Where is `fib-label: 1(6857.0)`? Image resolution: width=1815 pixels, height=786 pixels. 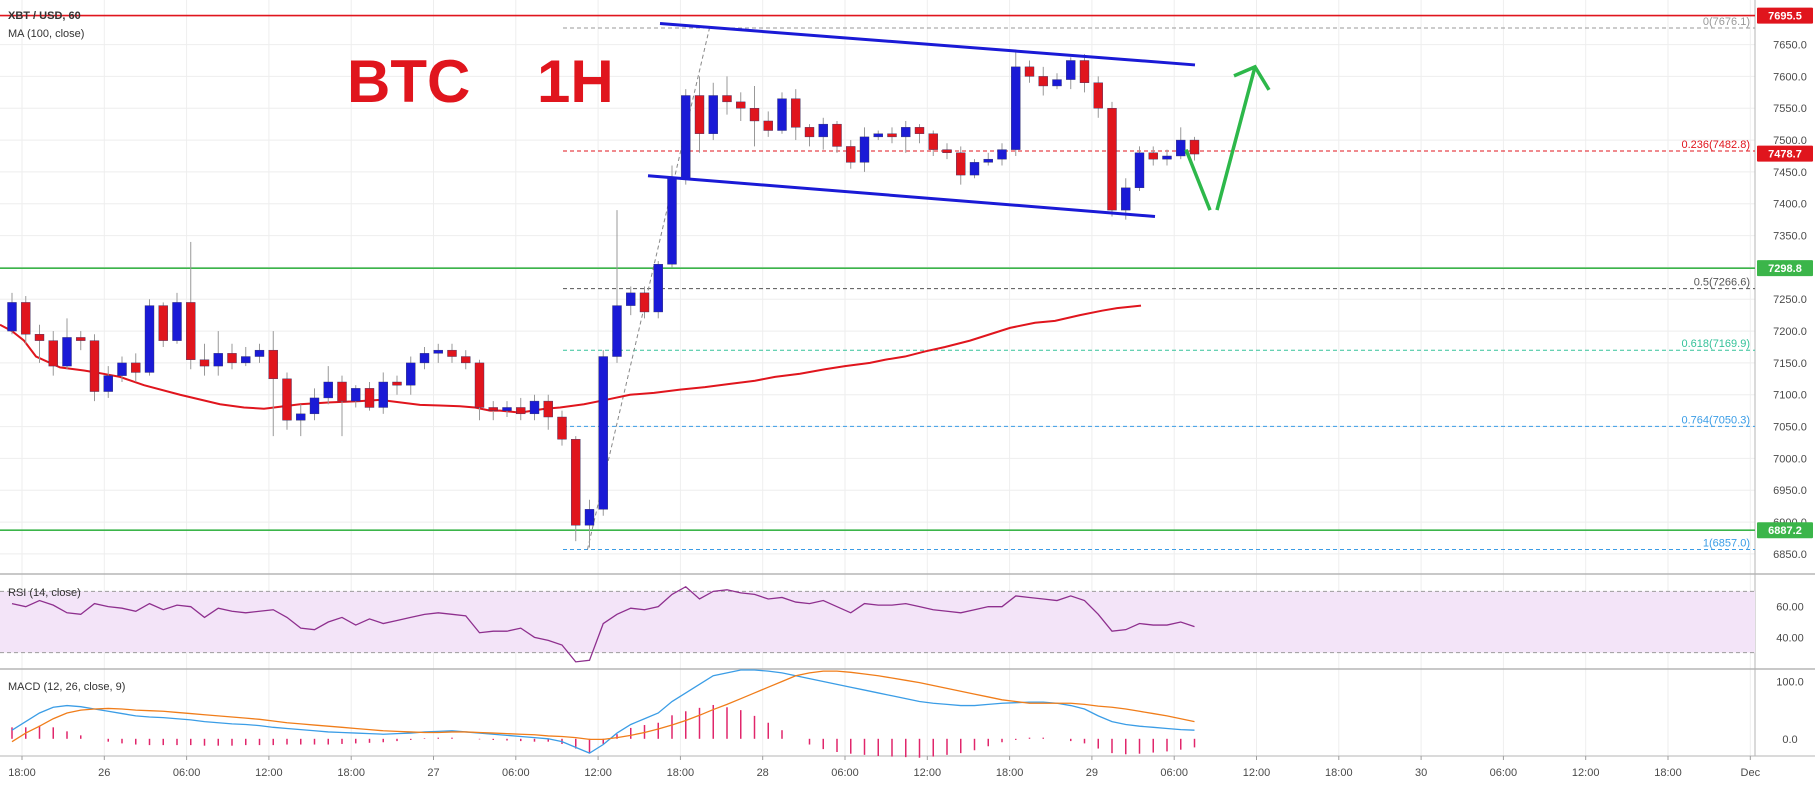
fib-label: 1(6857.0) is located at coordinates (1726, 543).